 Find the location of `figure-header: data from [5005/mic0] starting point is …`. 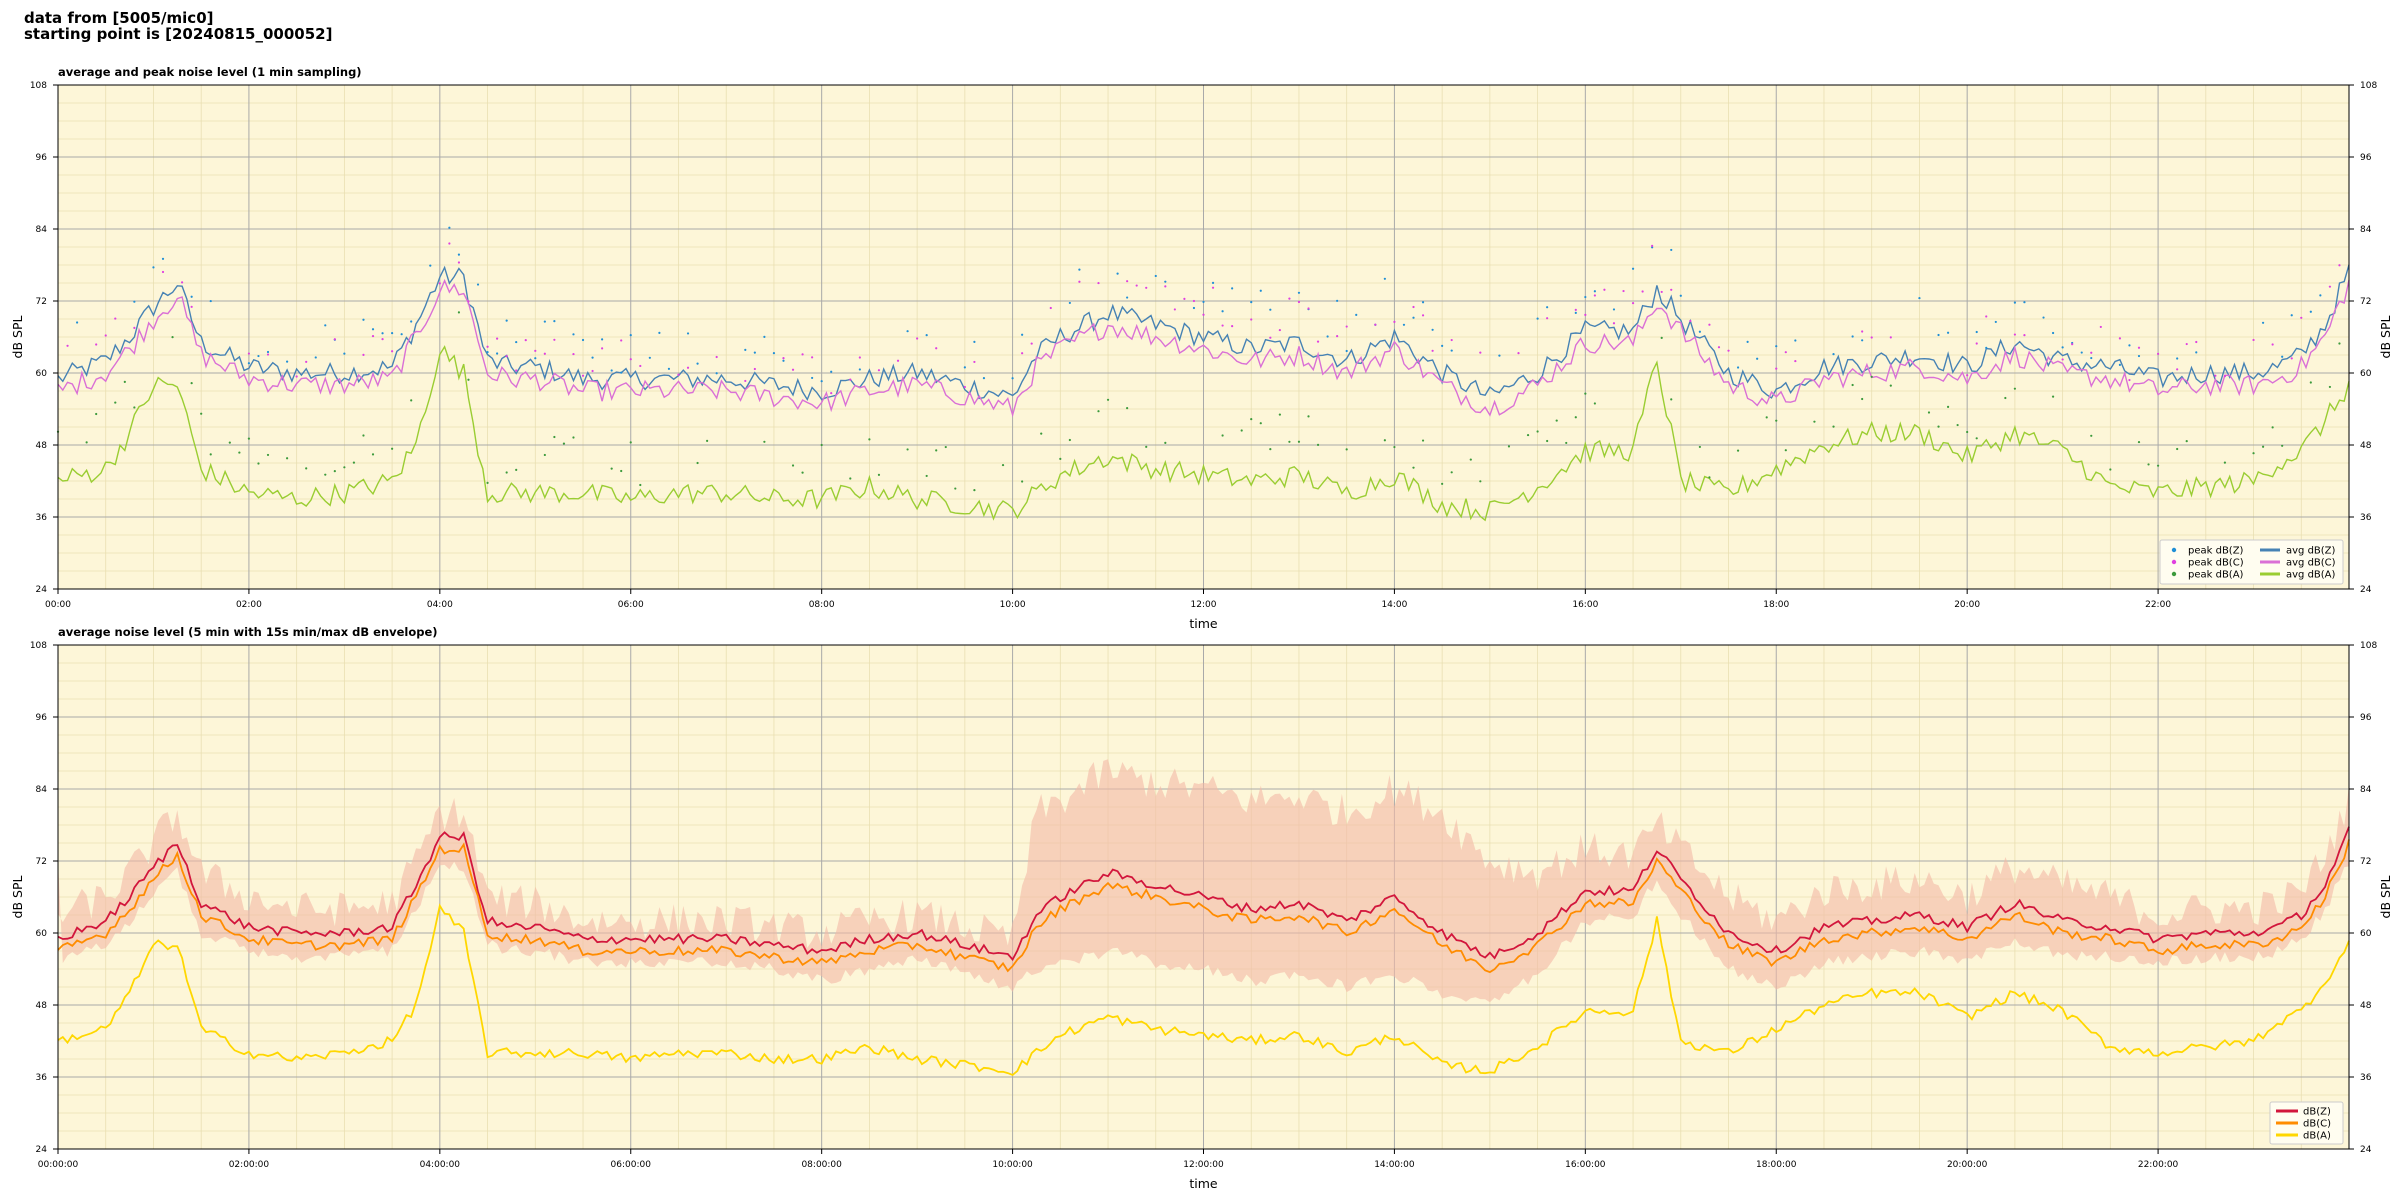

figure-header: data from [5005/mic0] starting point is … is located at coordinates (178, 26).